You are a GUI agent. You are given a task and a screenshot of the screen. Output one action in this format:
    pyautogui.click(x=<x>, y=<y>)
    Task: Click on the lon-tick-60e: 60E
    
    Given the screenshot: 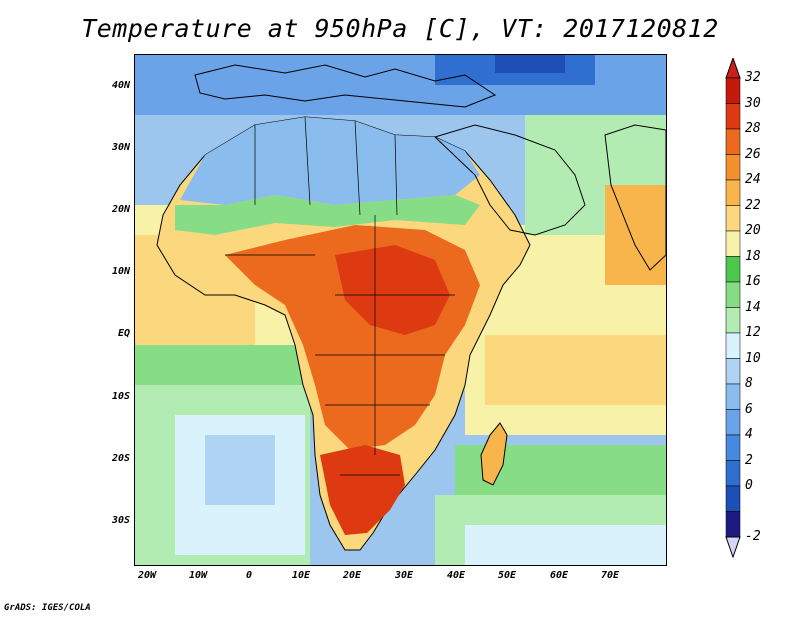 What is the action you would take?
    pyautogui.click(x=559, y=575)
    